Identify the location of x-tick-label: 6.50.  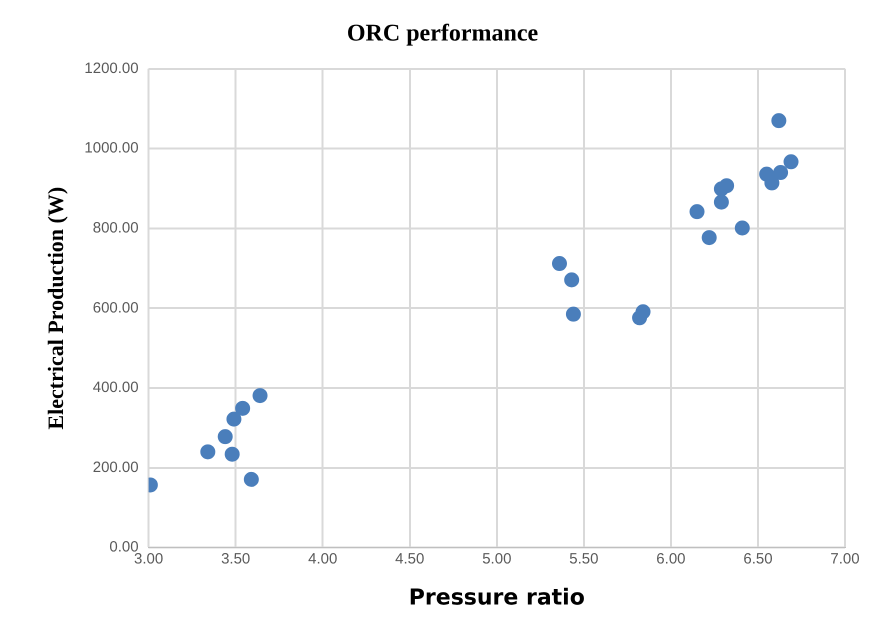
(758, 559).